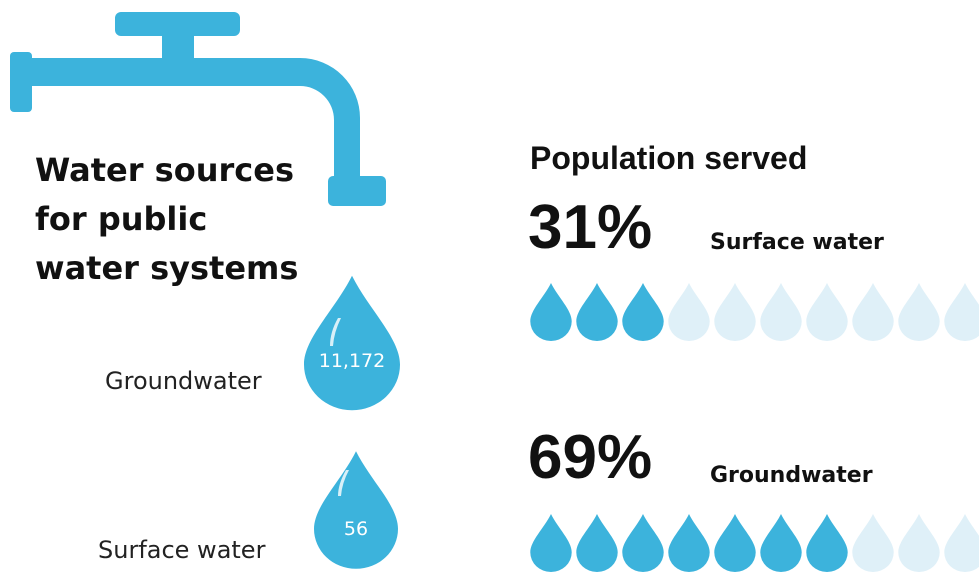 The image size is (979, 584). Describe the element at coordinates (590, 457) in the screenshot. I see `percent: 69%` at that location.